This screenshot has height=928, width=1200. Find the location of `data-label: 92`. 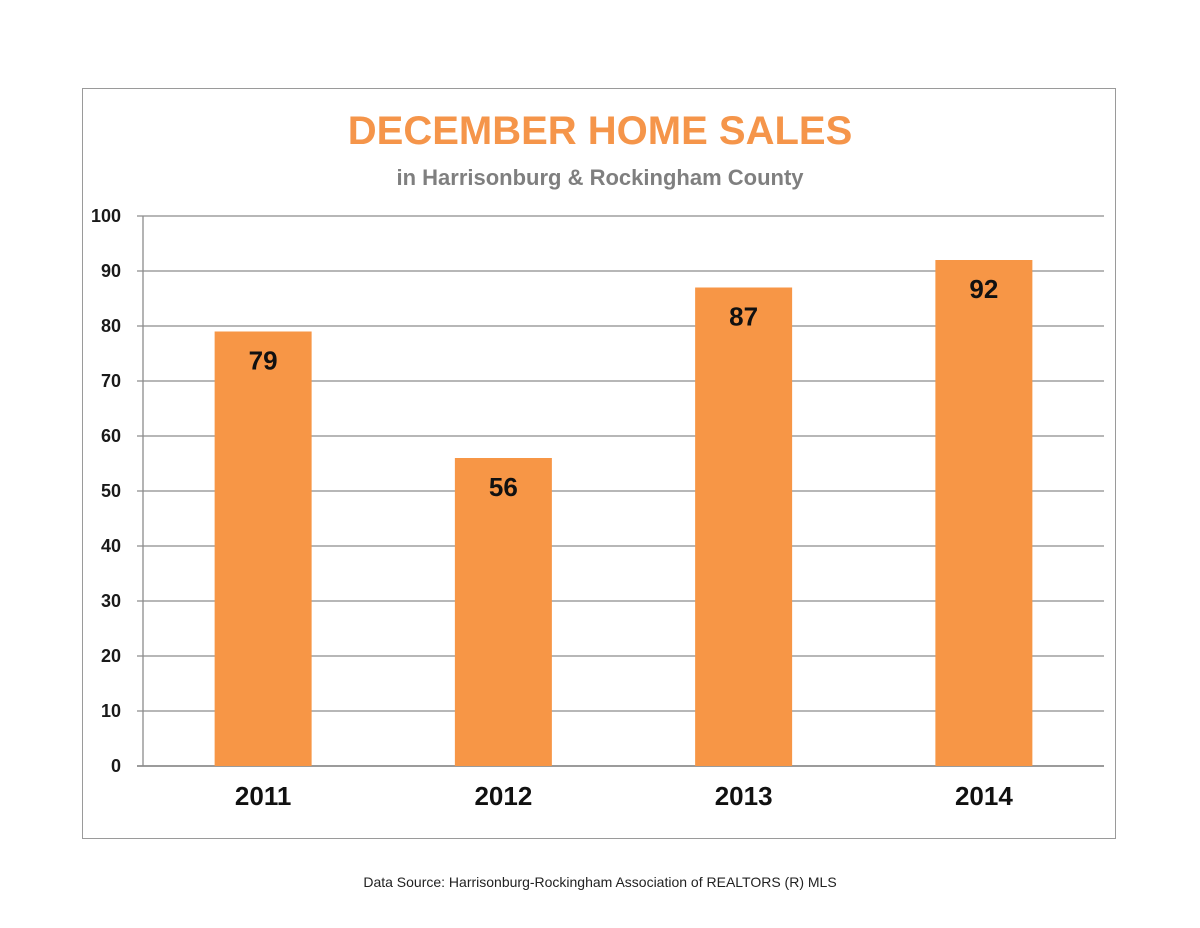

data-label: 92 is located at coordinates (983, 289).